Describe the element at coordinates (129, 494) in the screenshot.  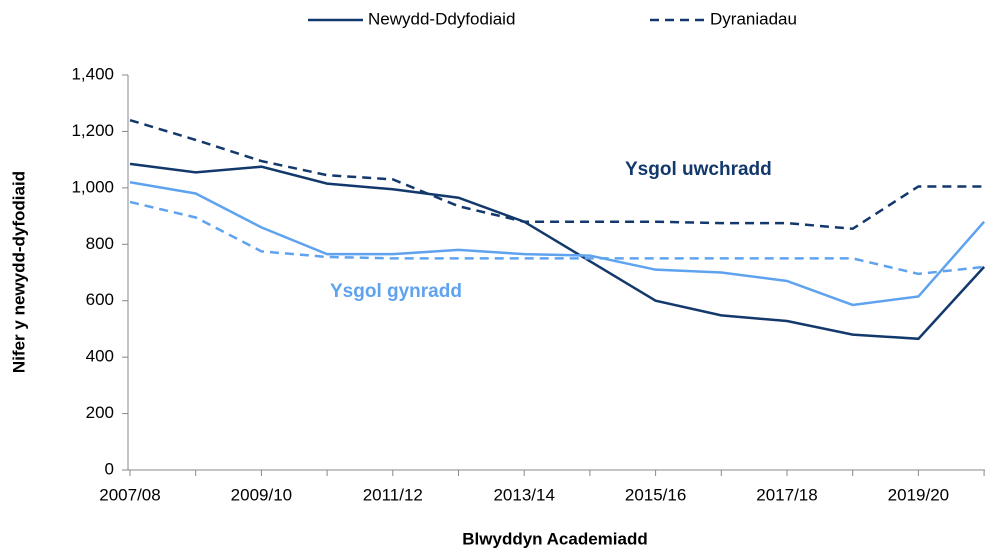
I see `x-tick-label: 2007/08` at that location.